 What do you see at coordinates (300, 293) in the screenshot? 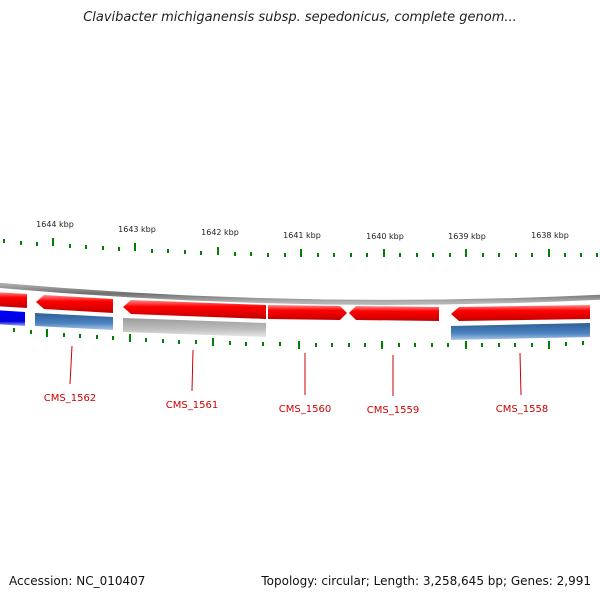
I see `genome-backbone` at bounding box center [300, 293].